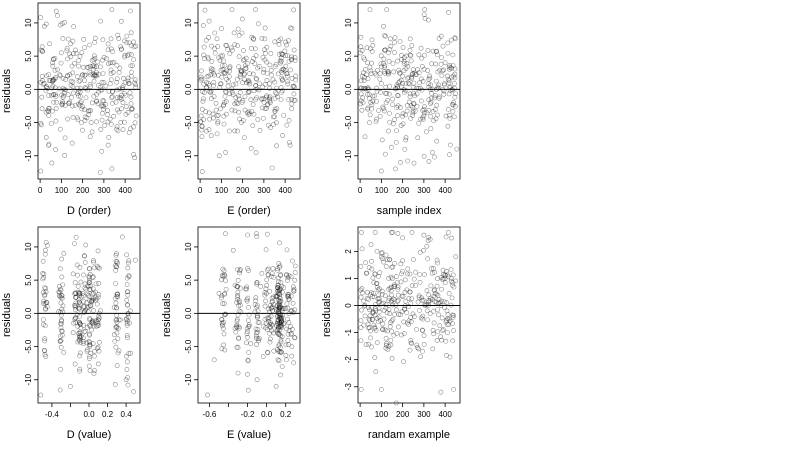 This screenshot has height=450, width=800. Describe the element at coordinates (7, 90) in the screenshot. I see `y-axis-label: residuals` at that location.